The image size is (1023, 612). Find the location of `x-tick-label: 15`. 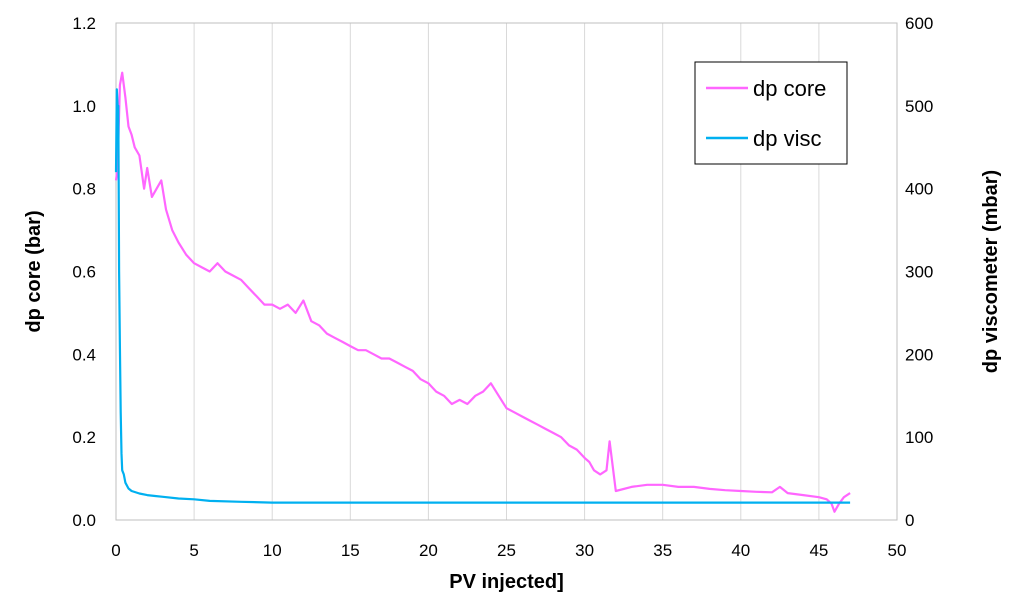

x-tick-label: 15 is located at coordinates (350, 550).